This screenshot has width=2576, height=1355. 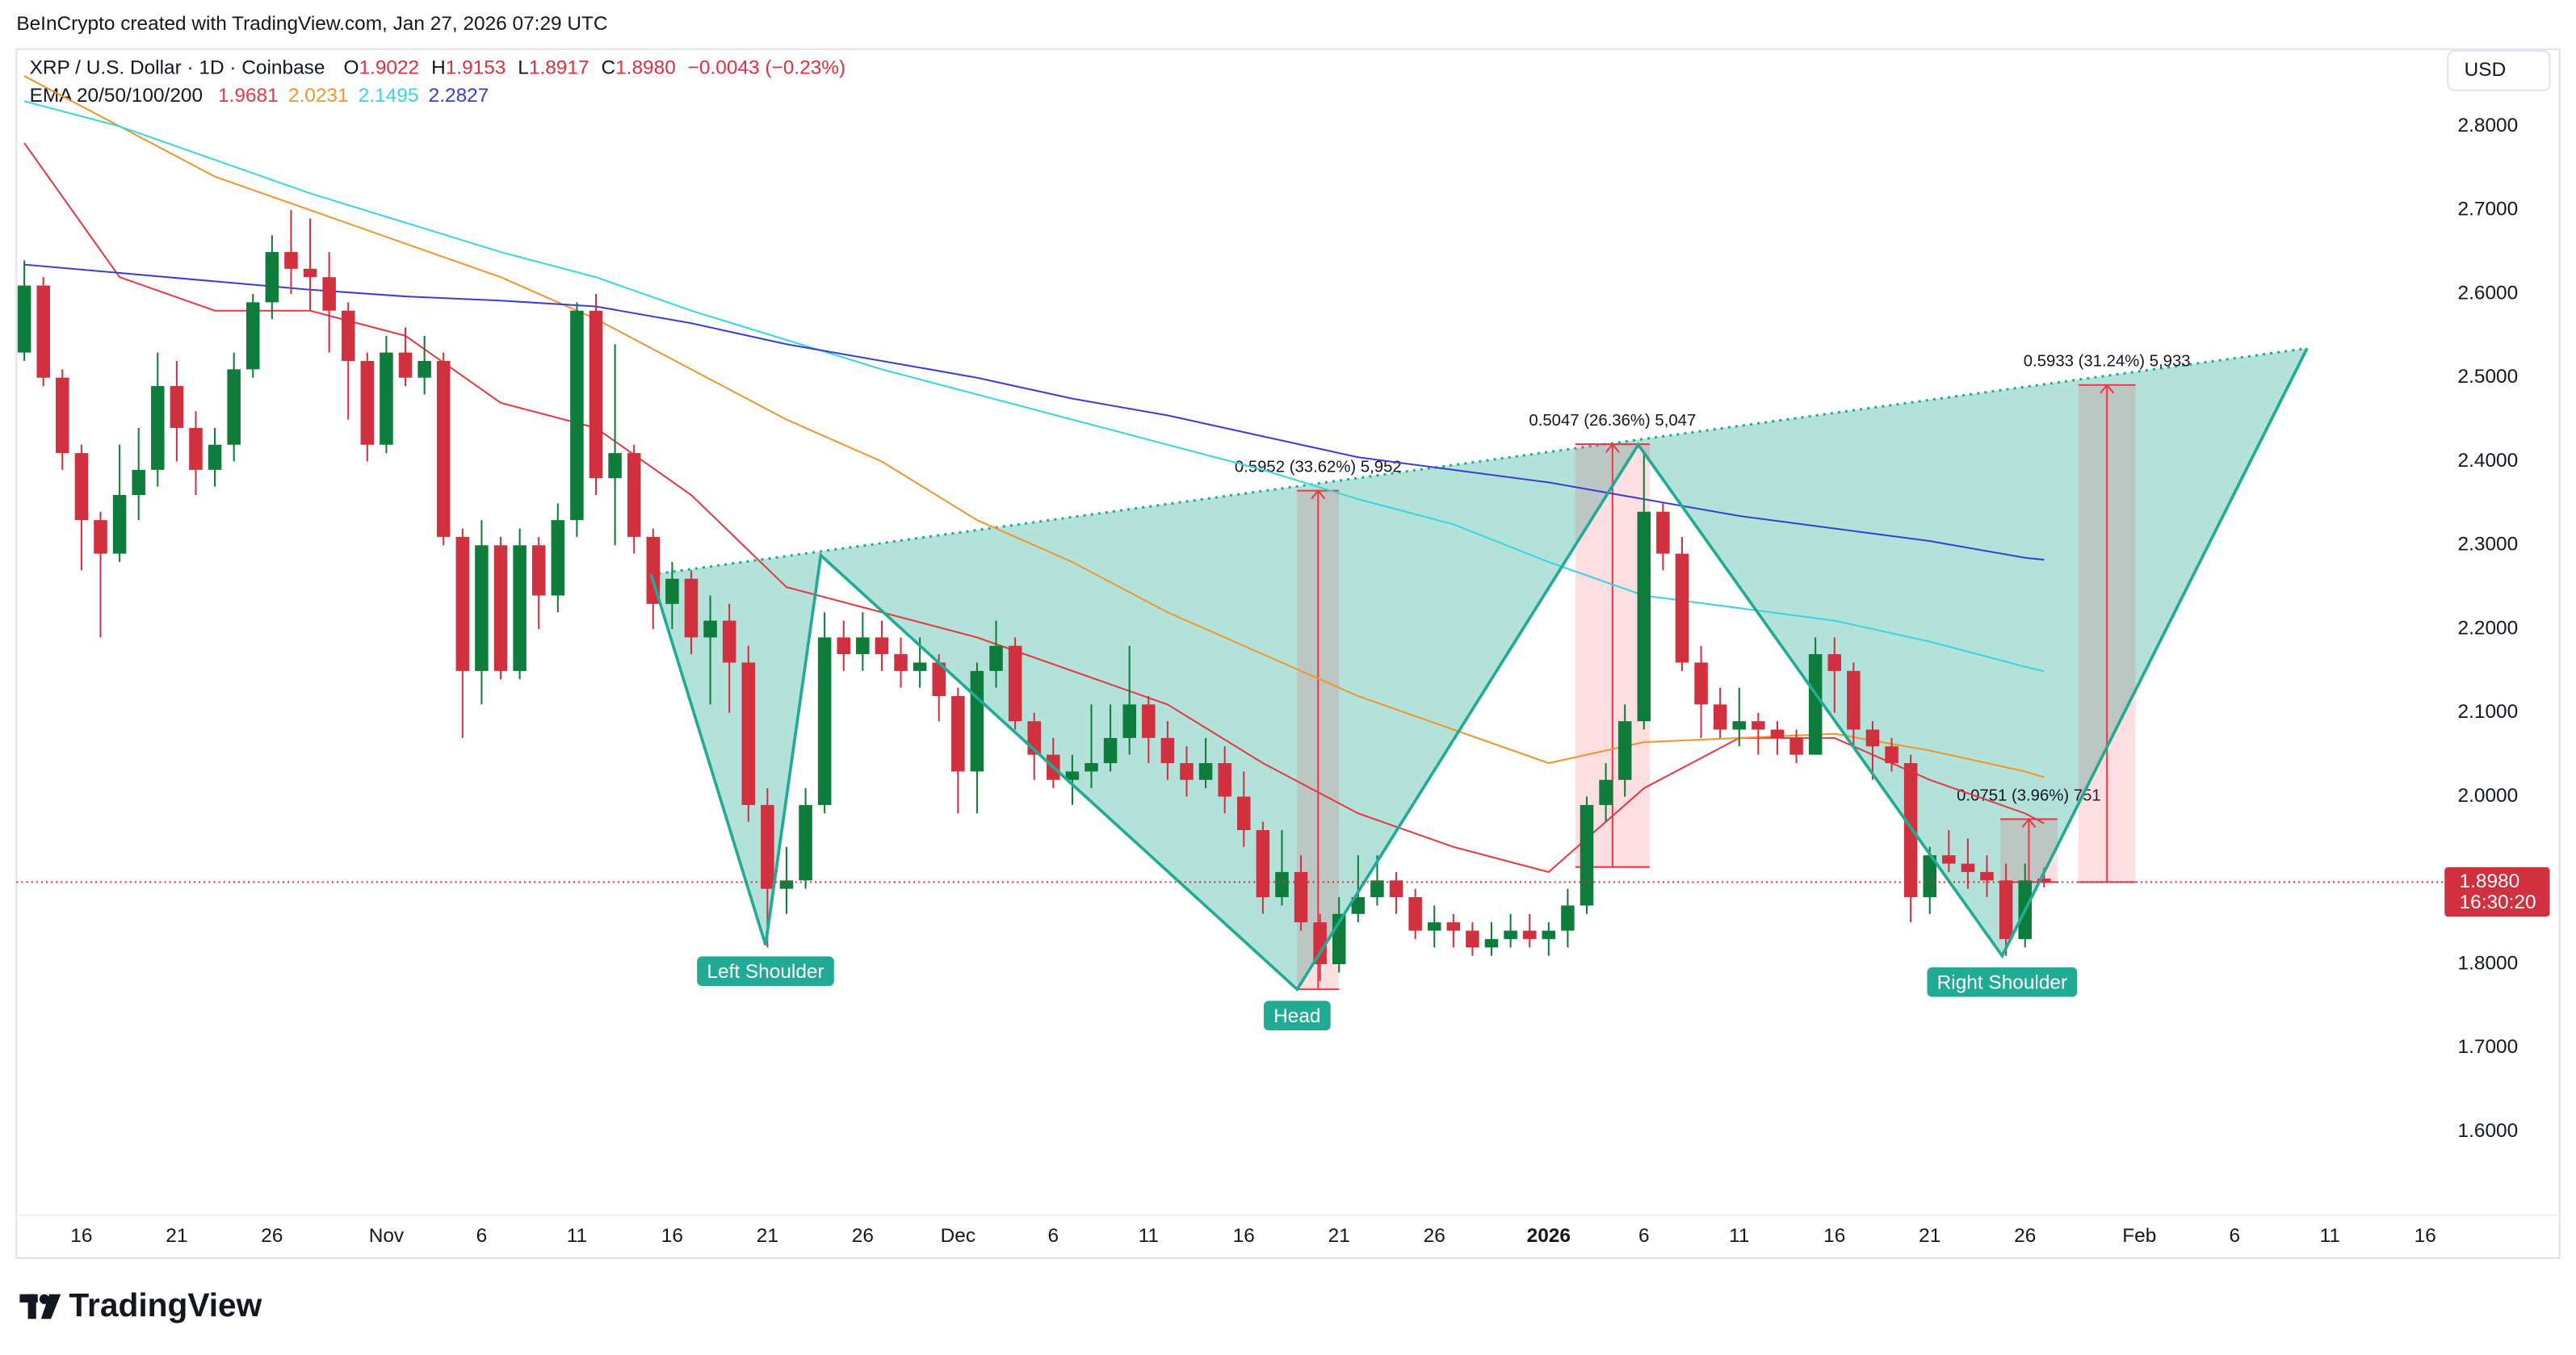 I want to click on change: −0.0043 (−0.23%), so click(x=766, y=68).